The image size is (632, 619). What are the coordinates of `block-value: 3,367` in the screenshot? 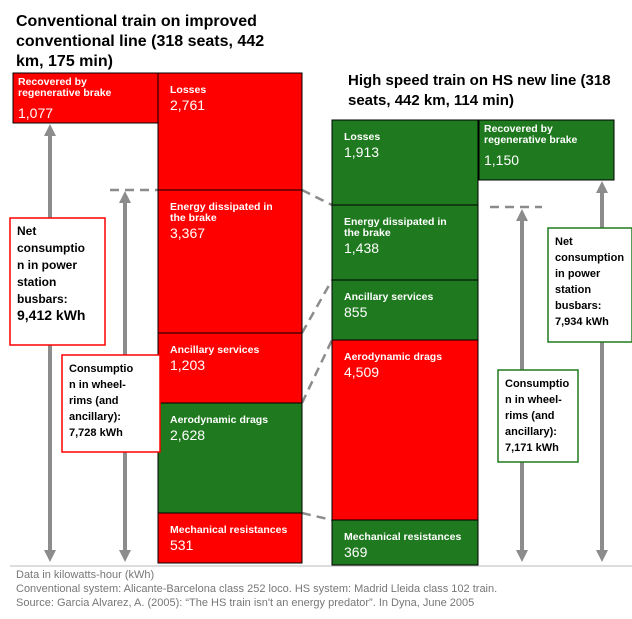 It's located at (187, 233).